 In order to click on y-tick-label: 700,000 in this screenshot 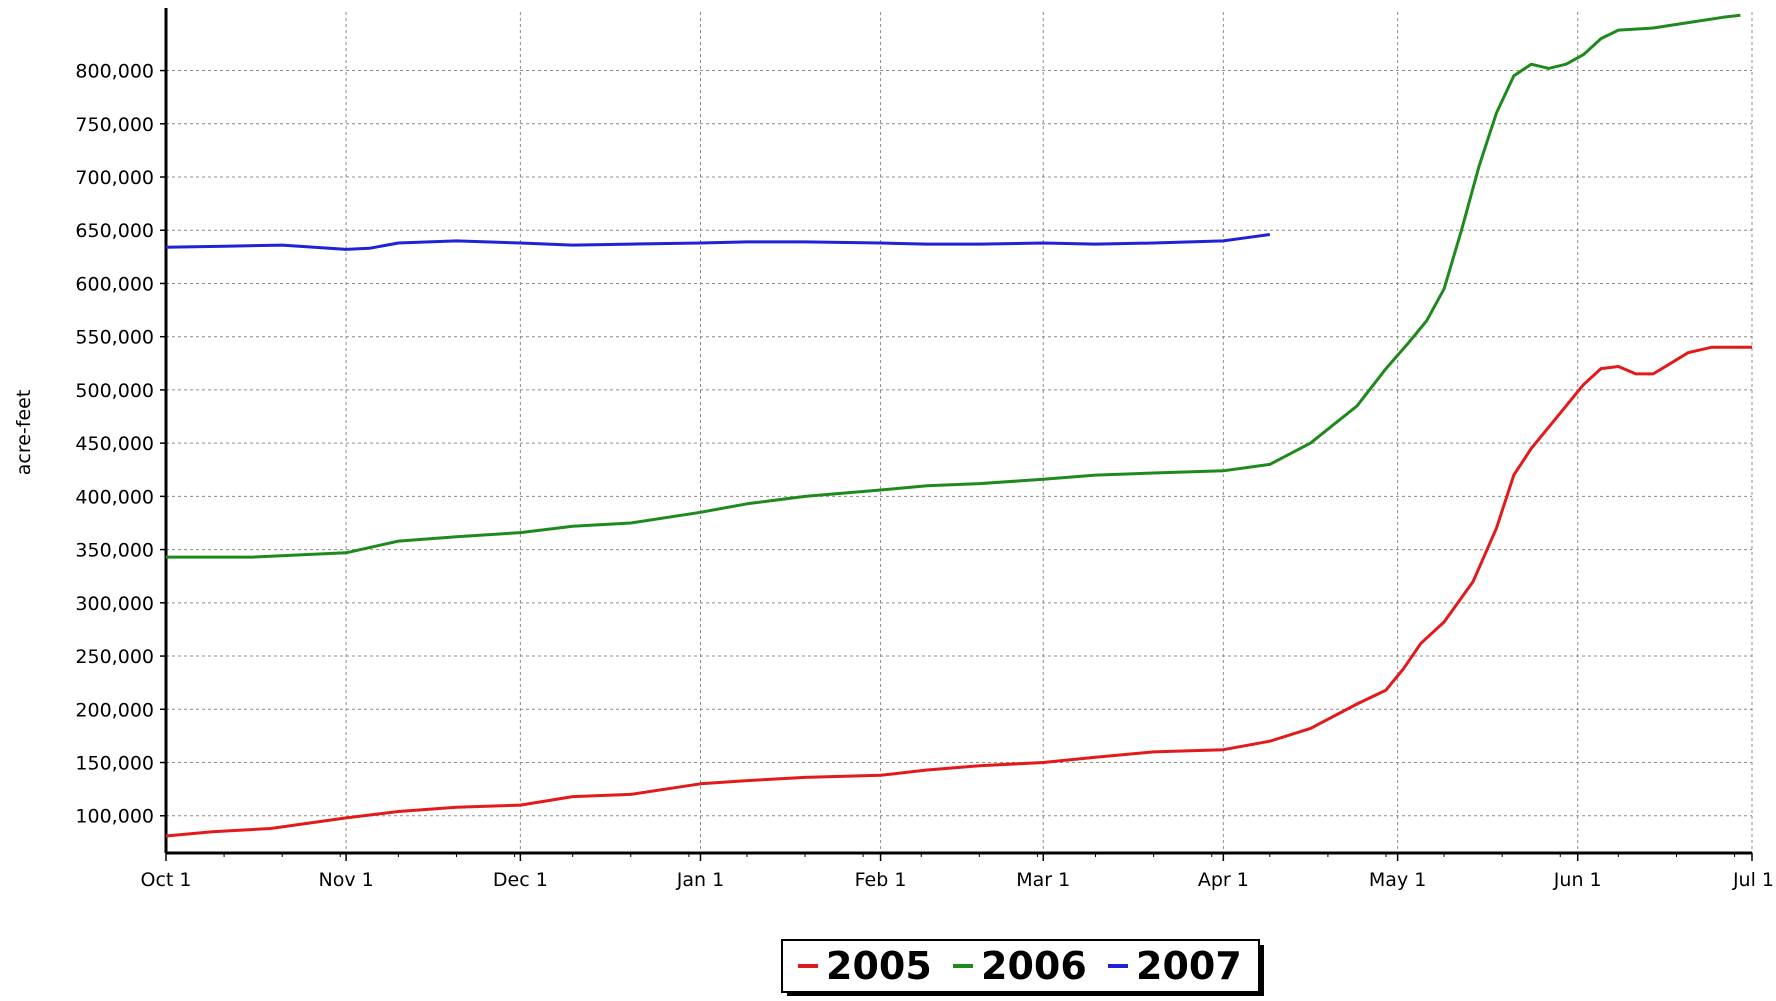, I will do `click(114, 178)`.